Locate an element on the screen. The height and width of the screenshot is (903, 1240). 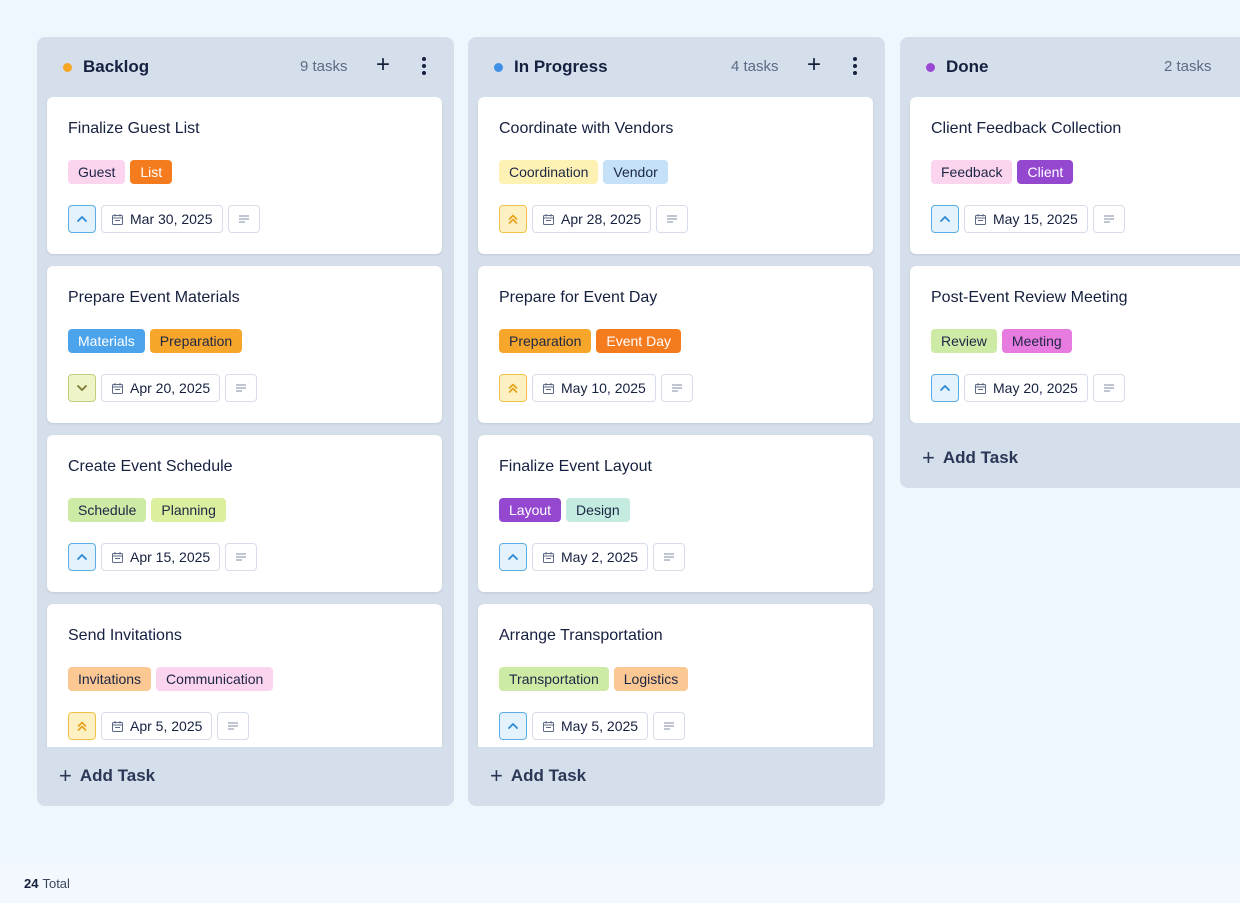
task-title: Create Event Schedule is located at coordinates (150, 466).